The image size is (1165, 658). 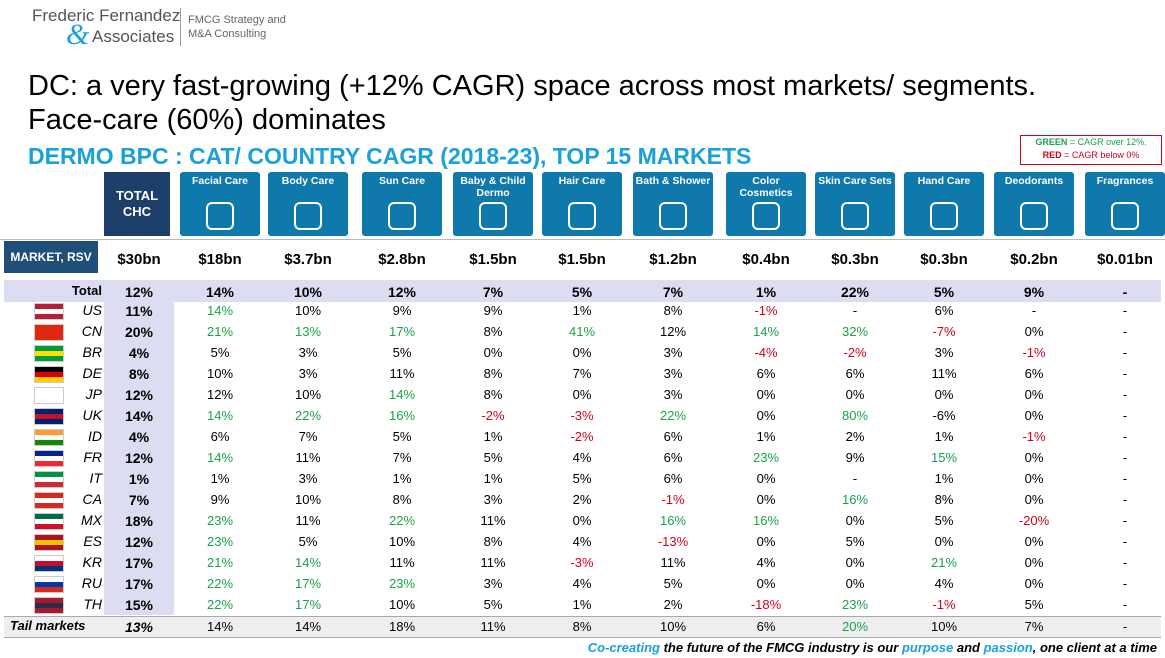 What do you see at coordinates (1125, 204) in the screenshot?
I see `category-tile: Fragrances` at bounding box center [1125, 204].